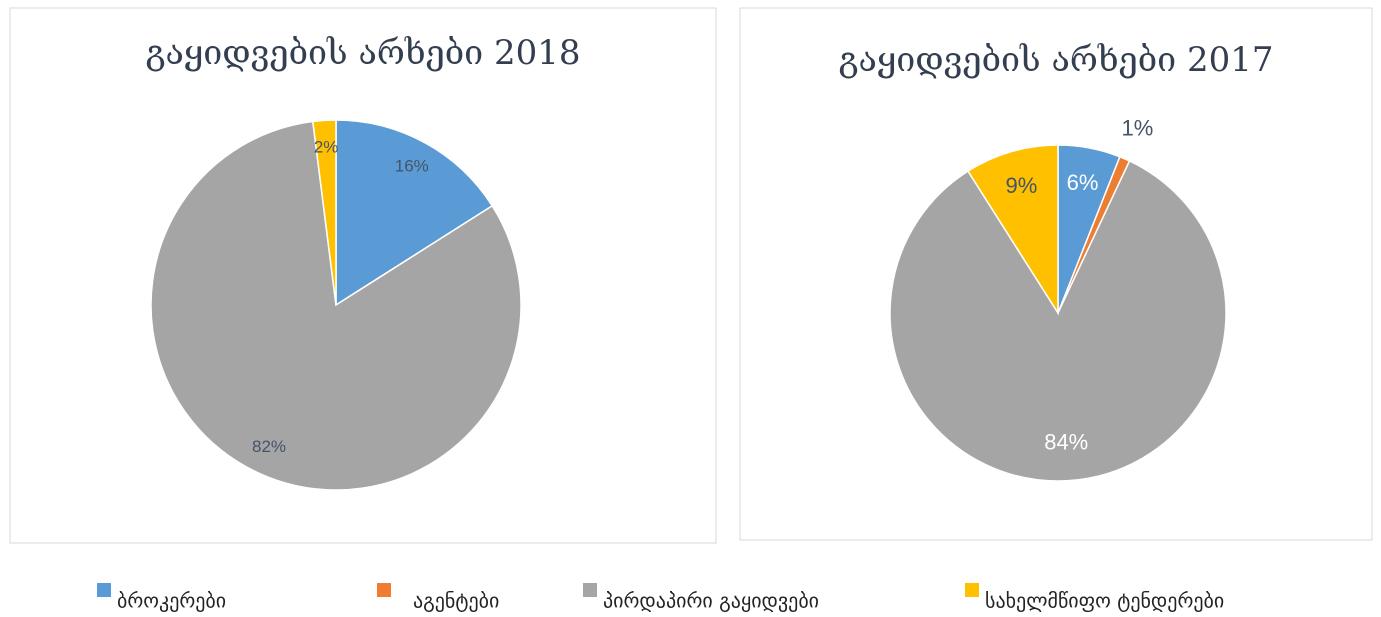  What do you see at coordinates (1055, 60) in the screenshot?
I see `chart-title: გაყიდვების არხები 2017` at bounding box center [1055, 60].